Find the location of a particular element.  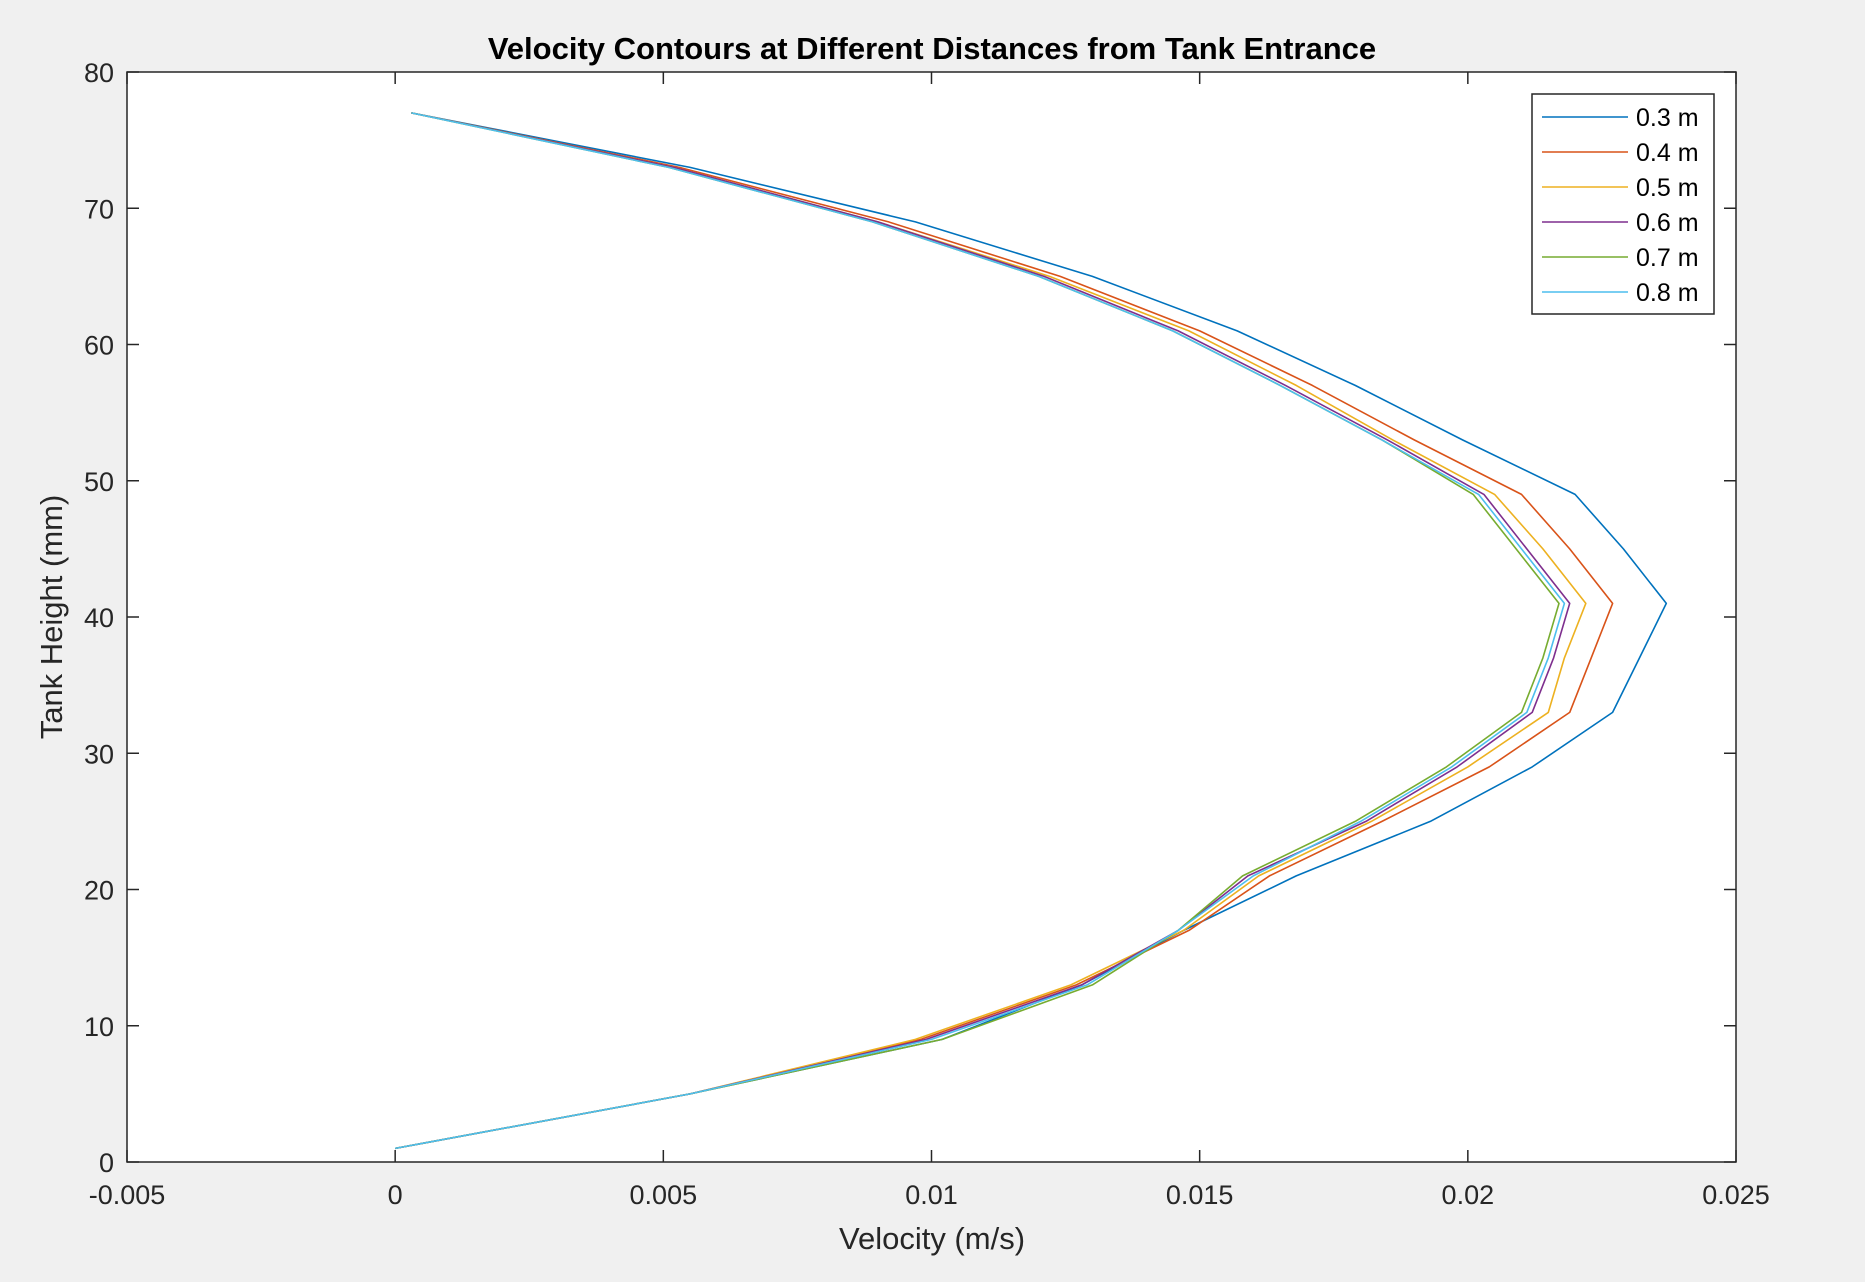

legend-entry-label: 0.8 m is located at coordinates (1667, 293).